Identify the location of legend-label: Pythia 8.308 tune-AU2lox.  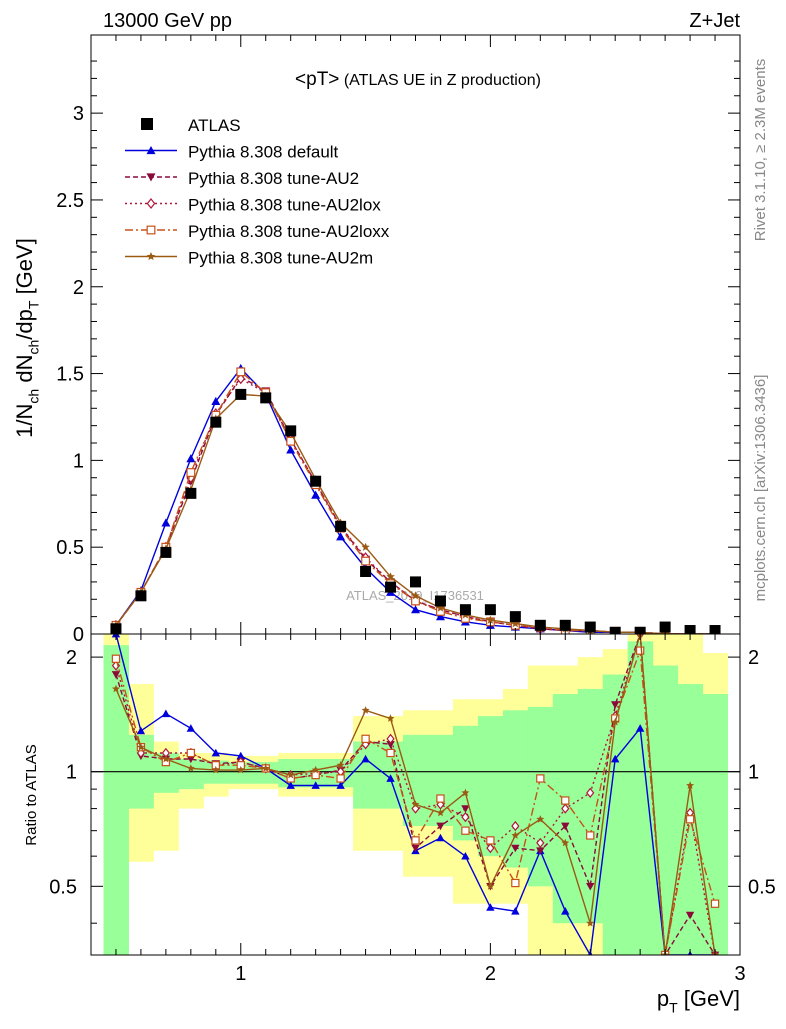
(284, 205).